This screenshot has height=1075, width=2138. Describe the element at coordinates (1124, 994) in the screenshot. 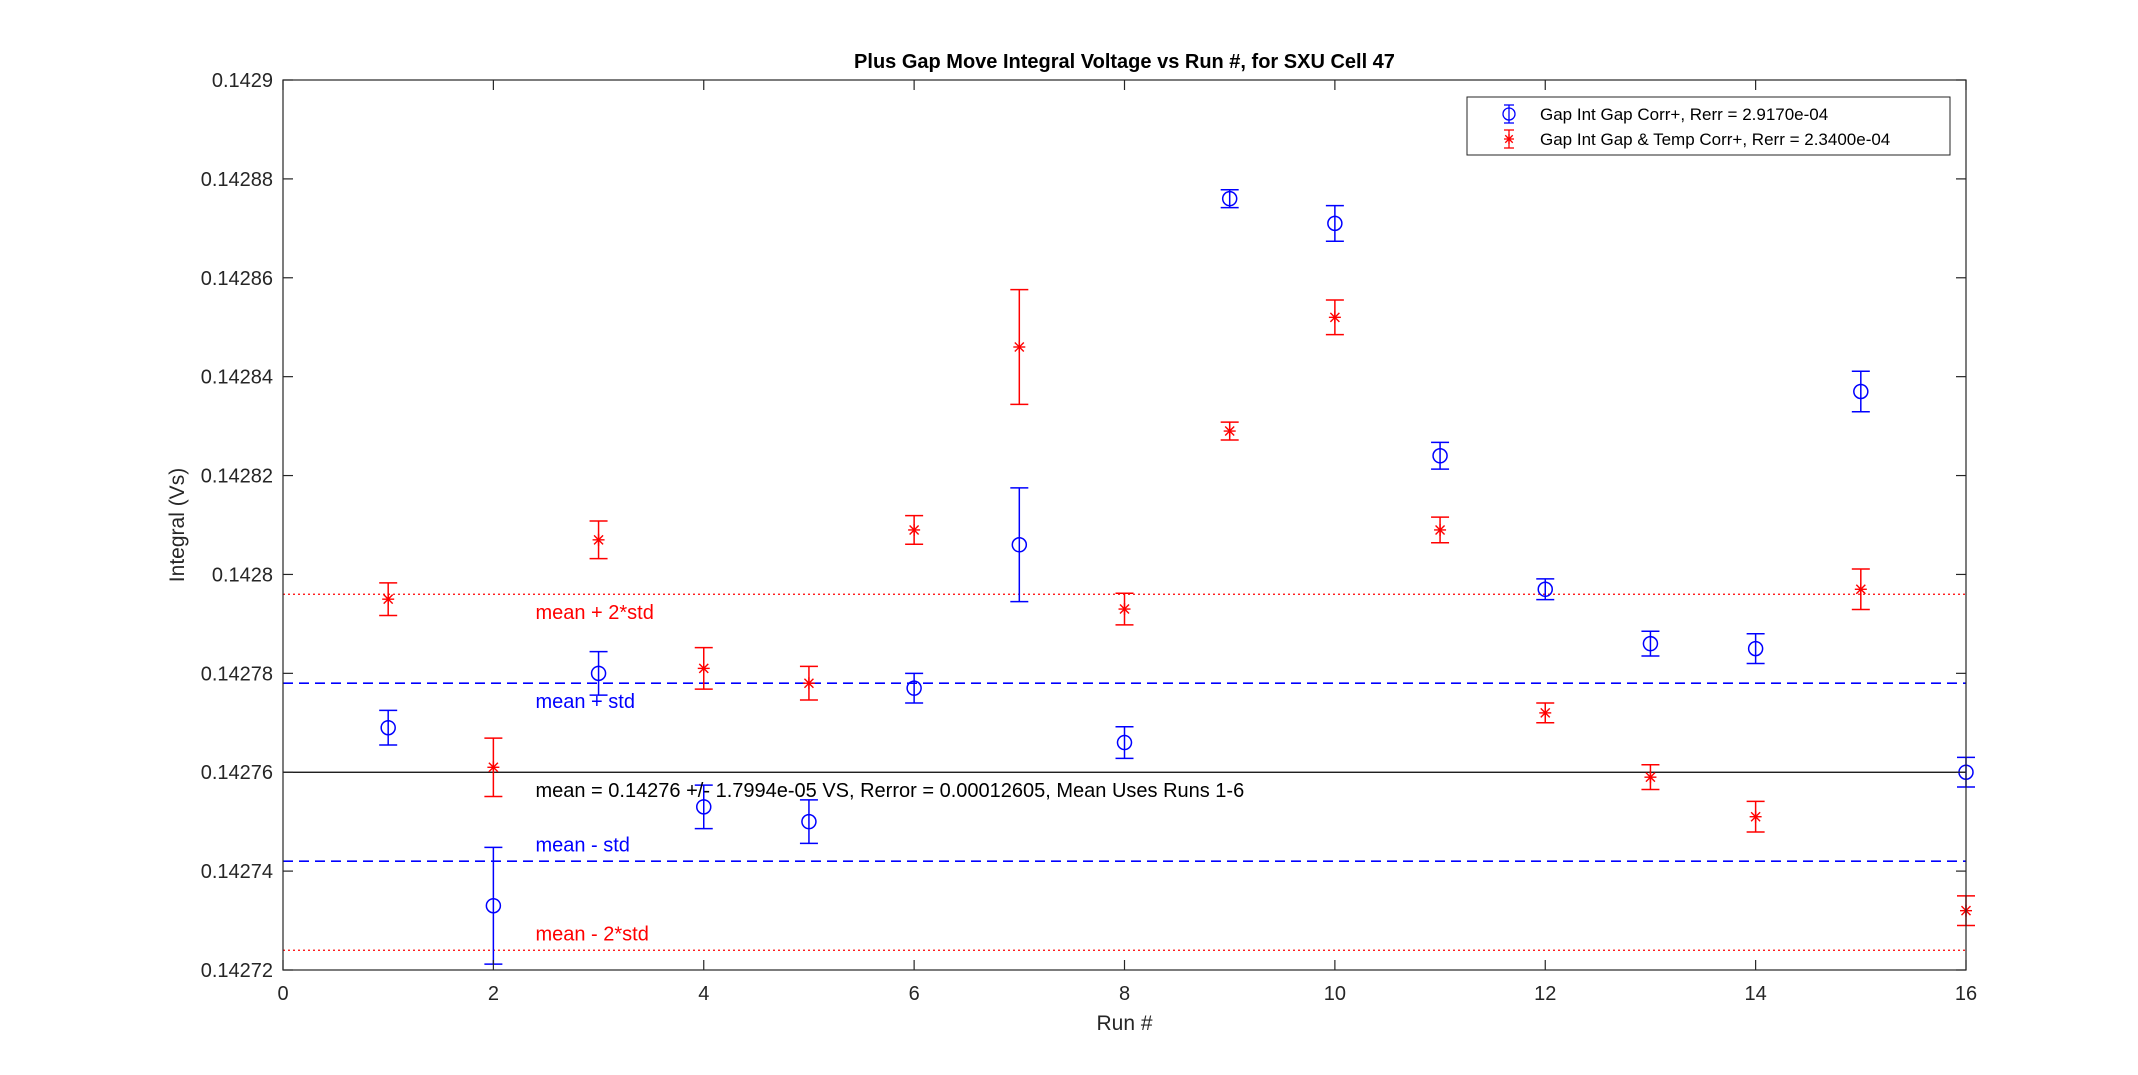

I see `x-tick-label: 8` at that location.